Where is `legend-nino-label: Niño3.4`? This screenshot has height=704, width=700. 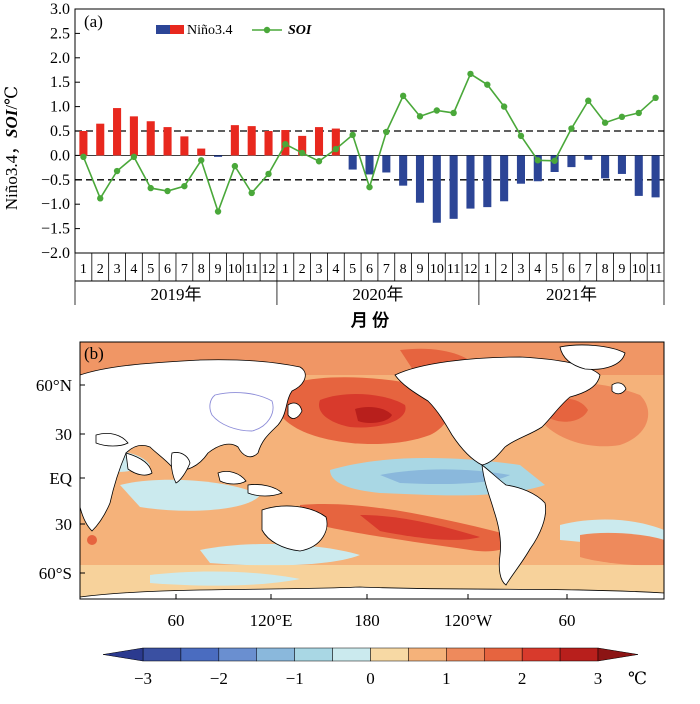
legend-nino-label: Niño3.4 is located at coordinates (210, 30).